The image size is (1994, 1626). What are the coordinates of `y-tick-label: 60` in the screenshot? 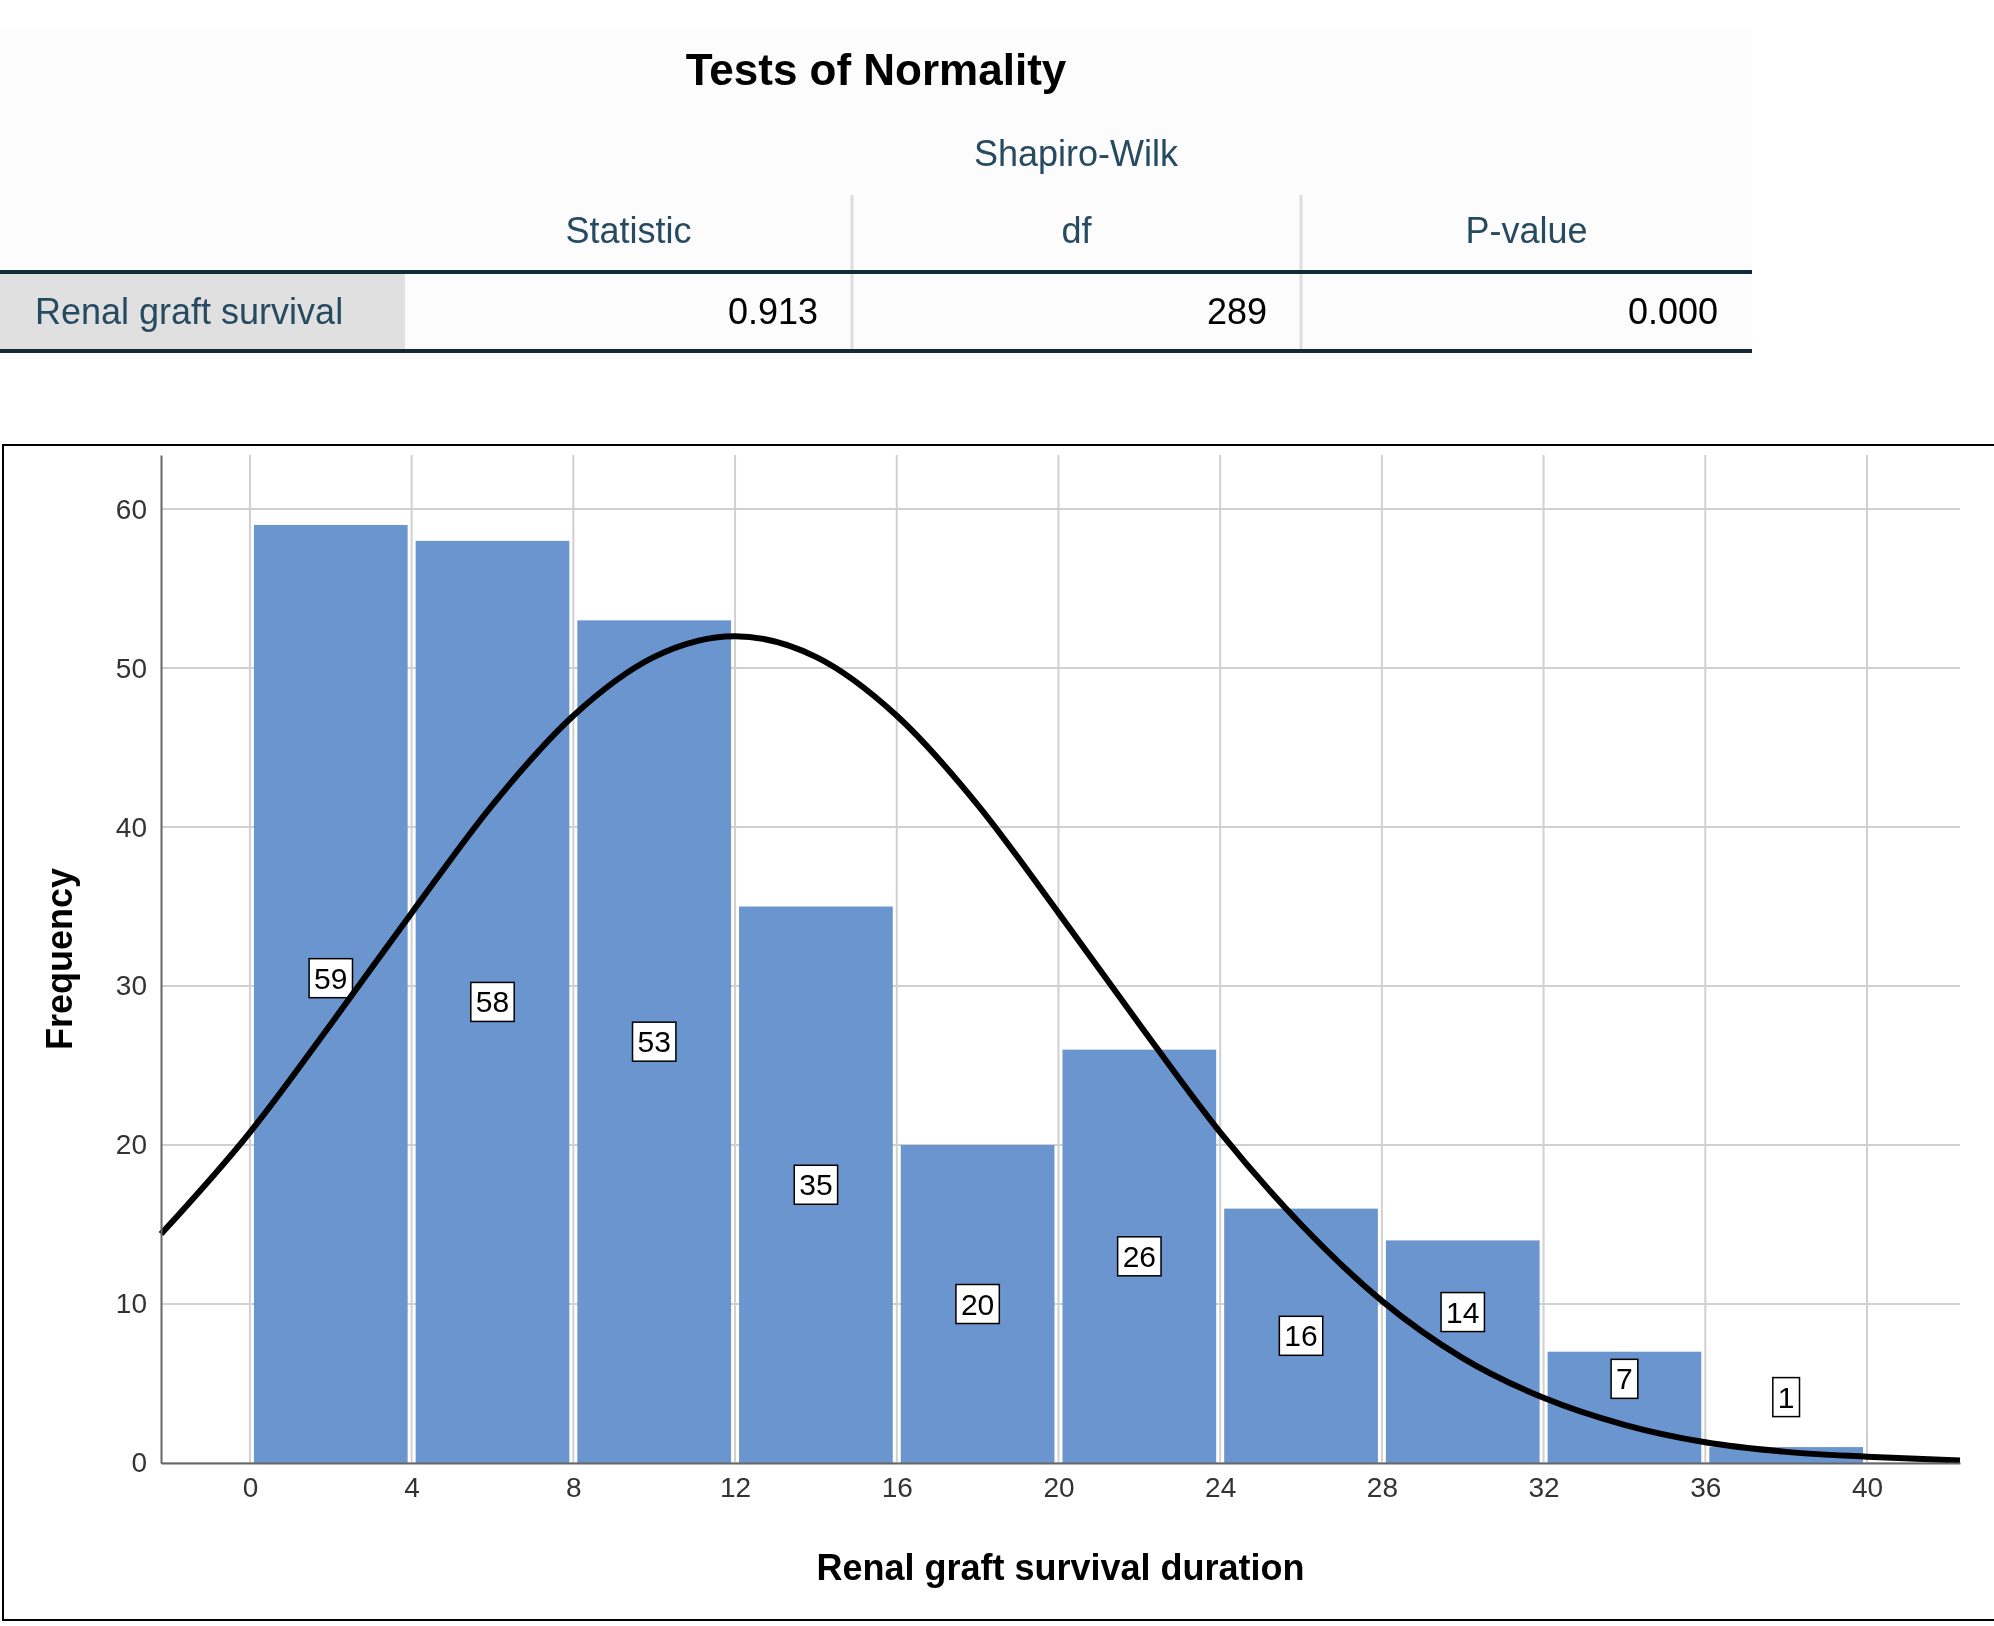 It's located at (131, 509).